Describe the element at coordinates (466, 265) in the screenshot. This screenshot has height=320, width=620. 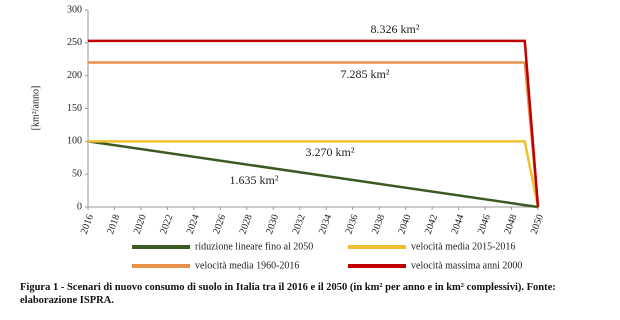
I see `legend-label: velocità massima anni 2000` at that location.